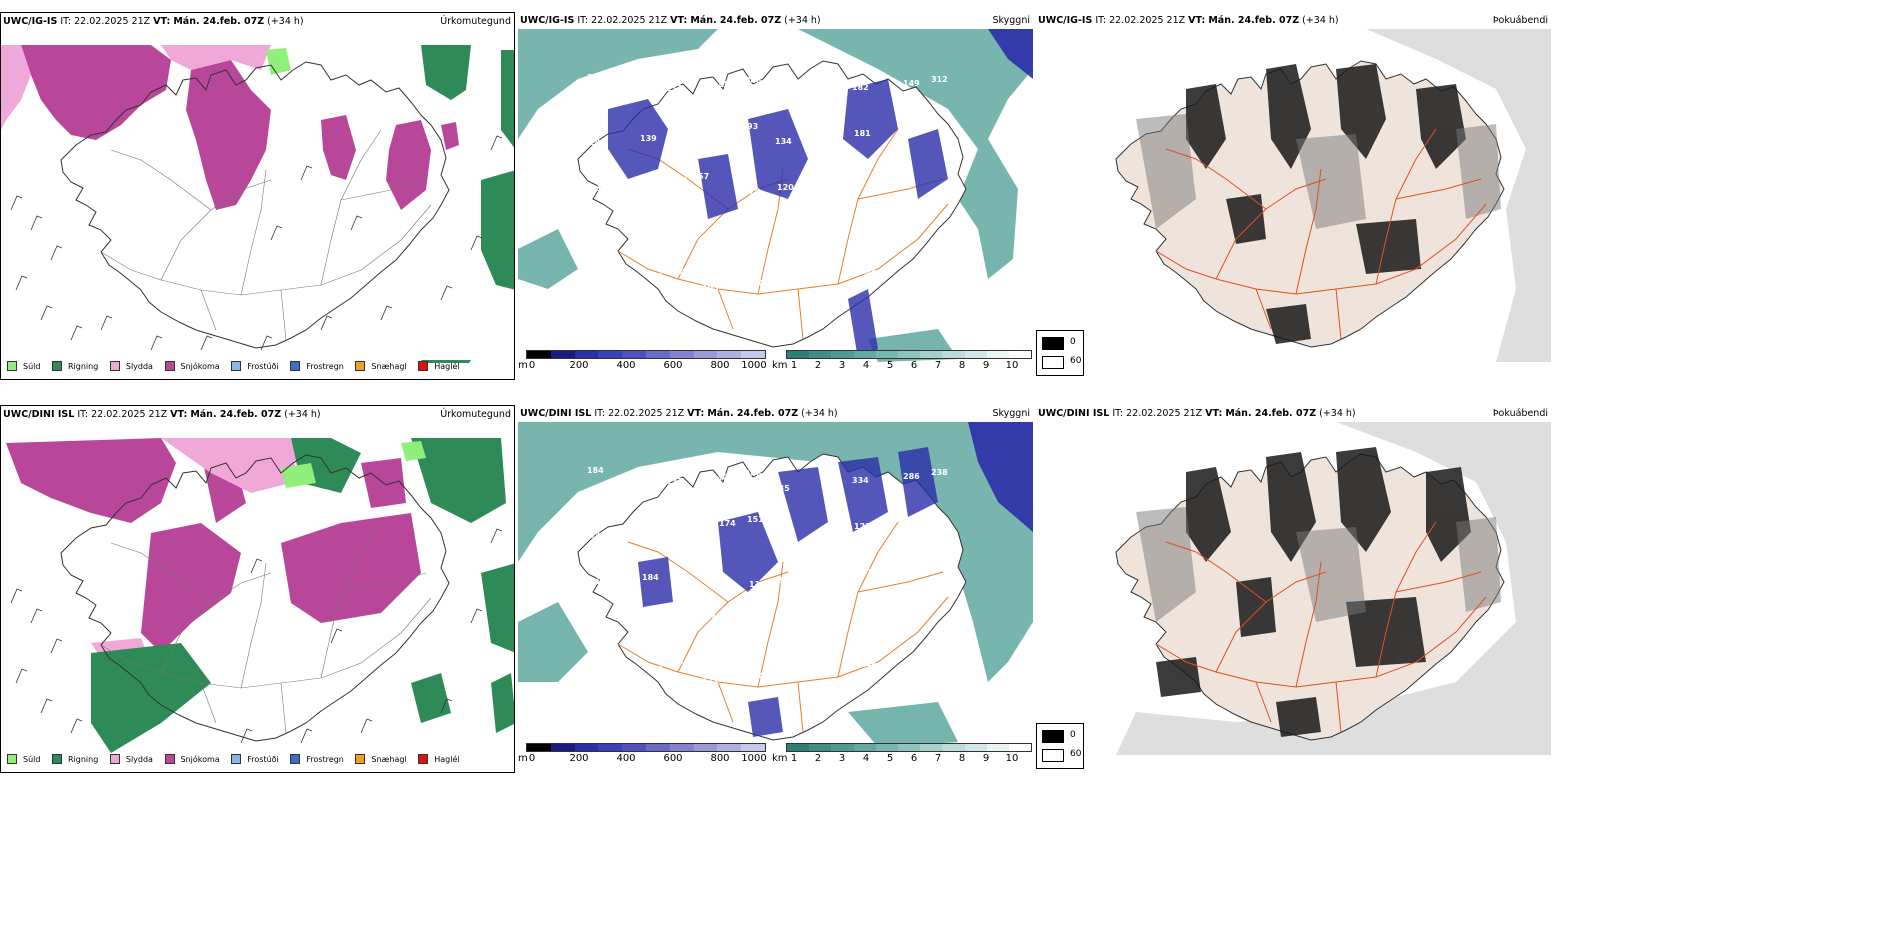  What do you see at coordinates (757, 237) in the screenshot?
I see `visibility-value-label: 99` at bounding box center [757, 237].